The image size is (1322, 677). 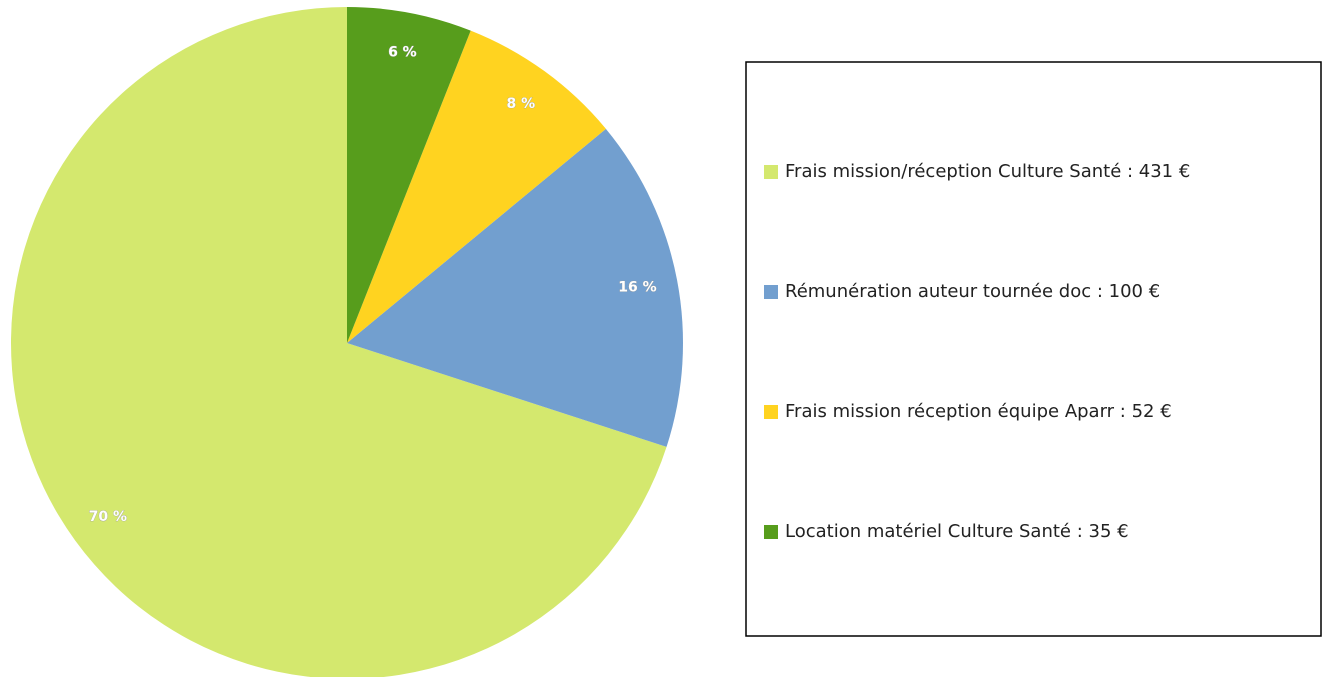 What do you see at coordinates (402, 53) in the screenshot?
I see `slice-label: 6 %` at bounding box center [402, 53].